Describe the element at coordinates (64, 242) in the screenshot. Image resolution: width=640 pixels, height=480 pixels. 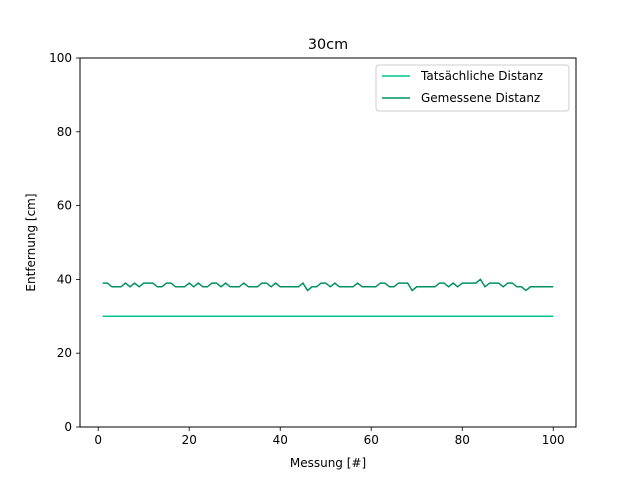
I see `y-axis: 0 20 40 60 80 100` at that location.